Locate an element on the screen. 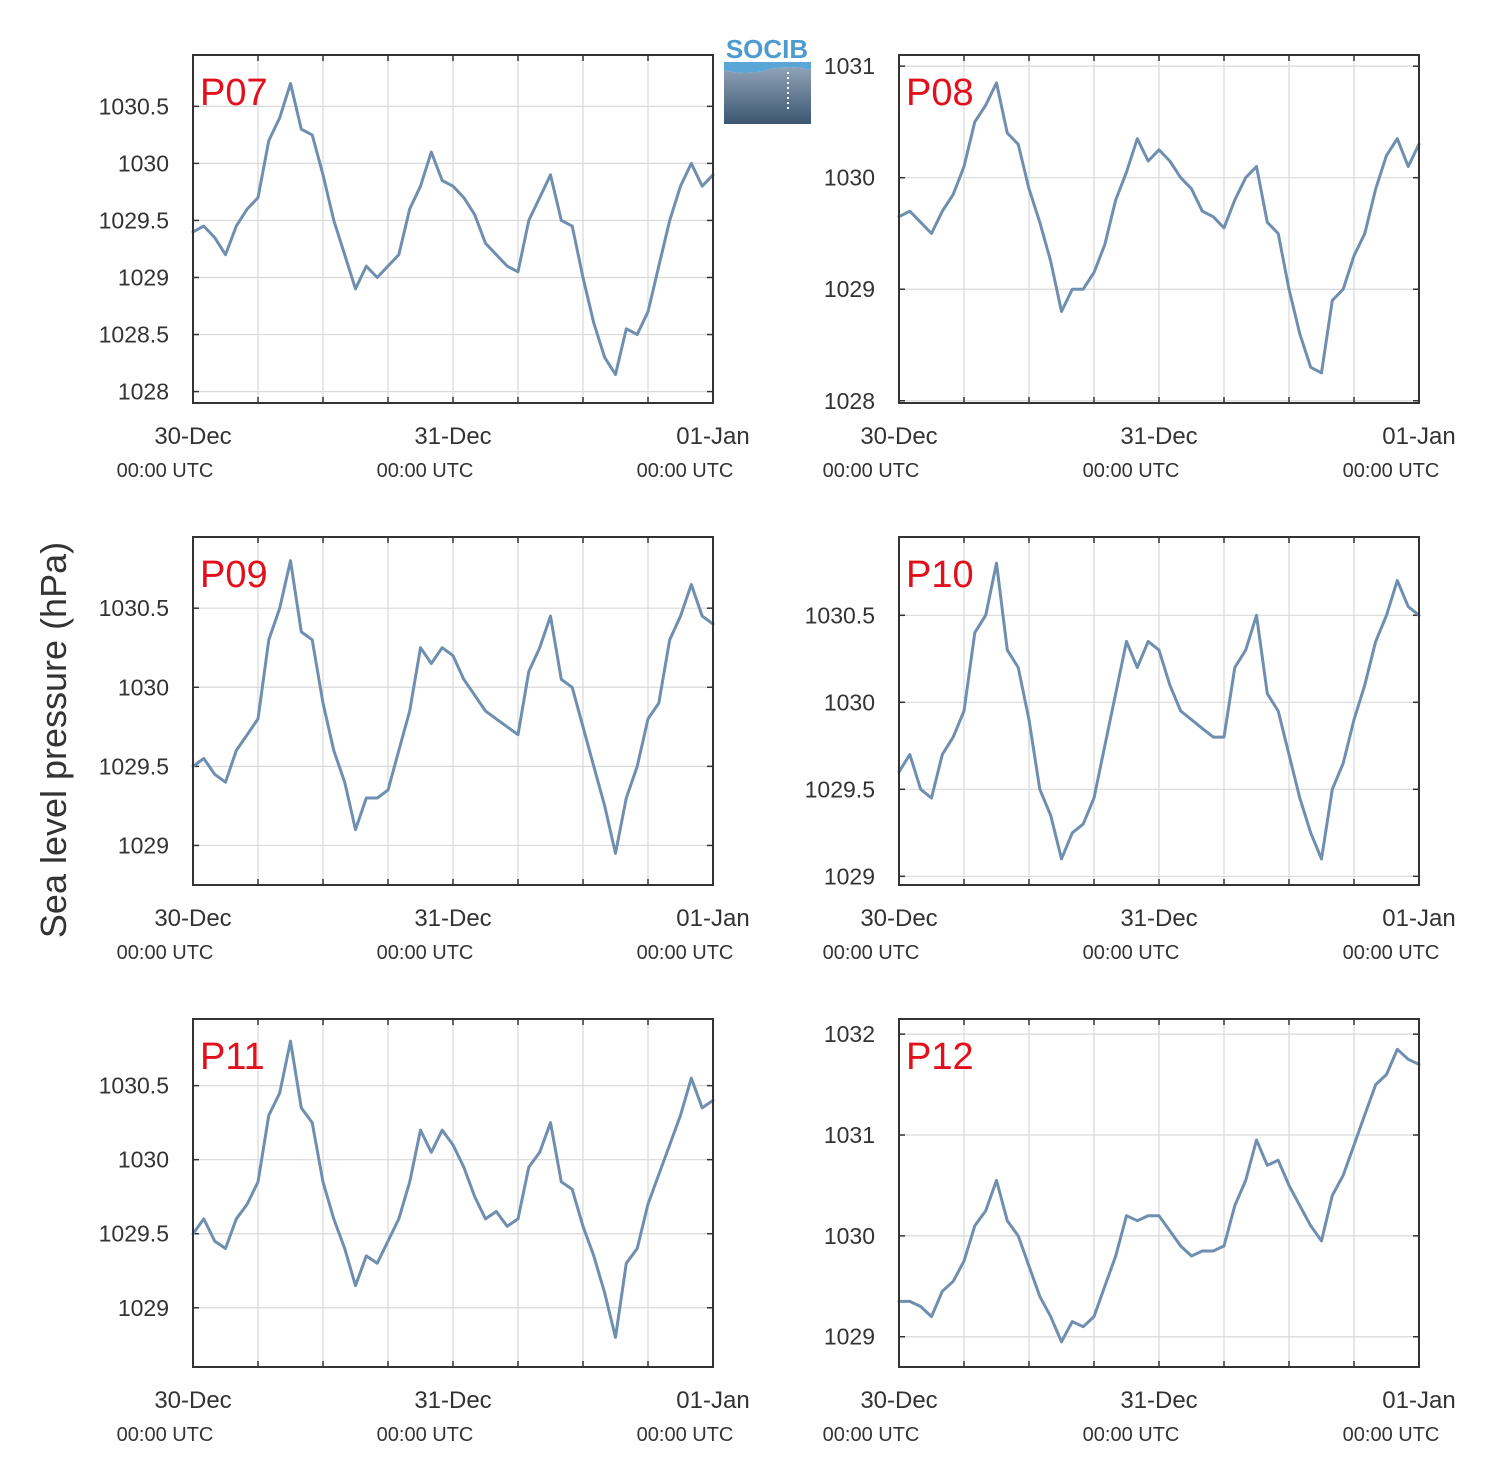 This screenshot has width=1493, height=1474. panel-label: P11 is located at coordinates (232, 1057).